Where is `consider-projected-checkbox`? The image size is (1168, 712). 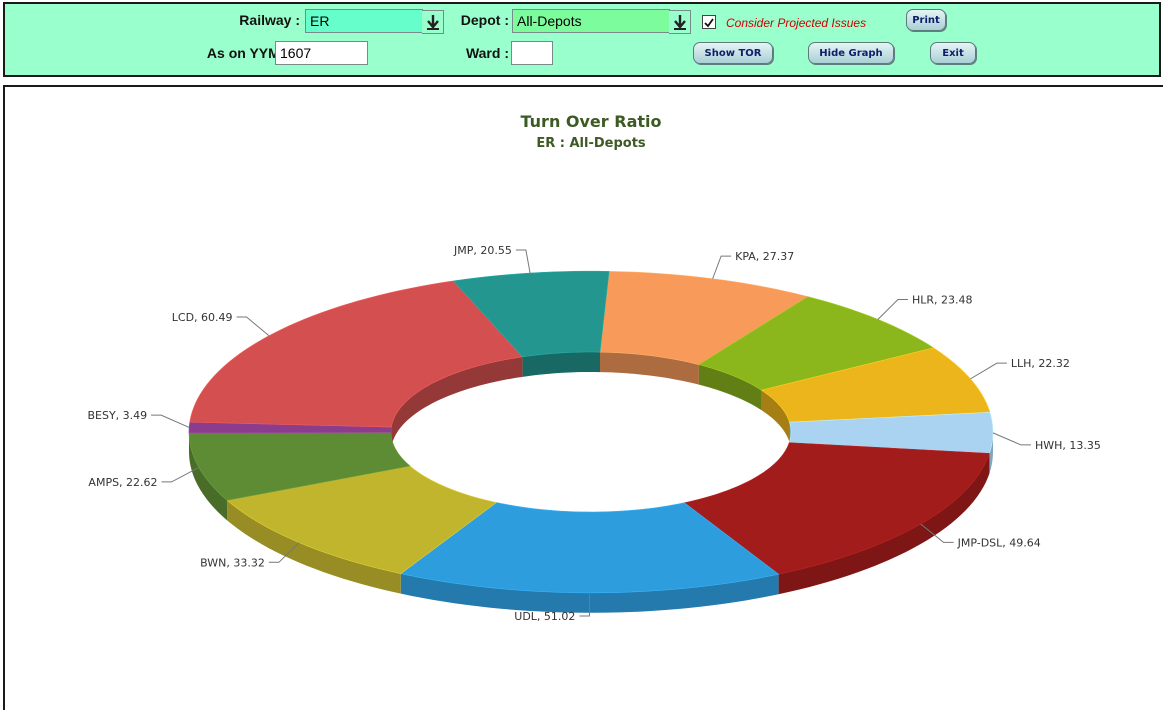 consider-projected-checkbox is located at coordinates (709, 22).